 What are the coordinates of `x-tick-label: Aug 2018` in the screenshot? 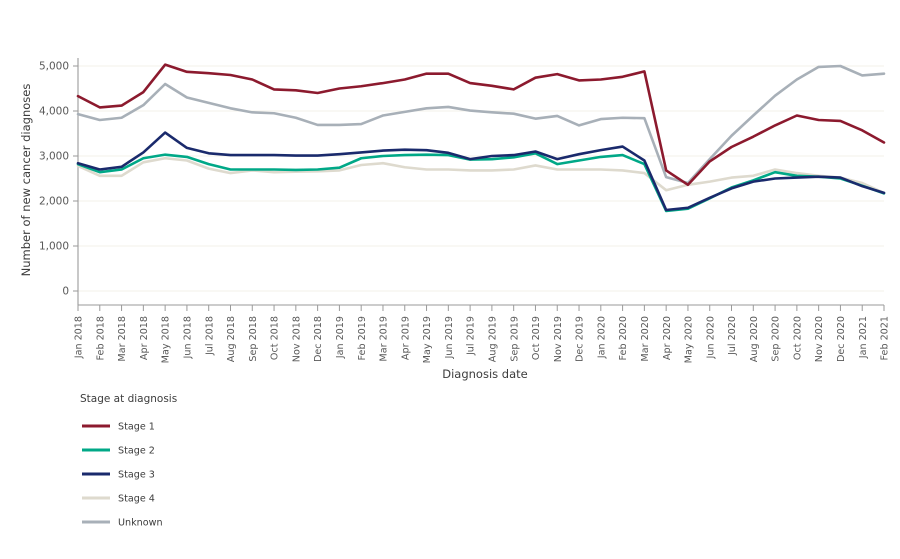 It's located at (231, 339).